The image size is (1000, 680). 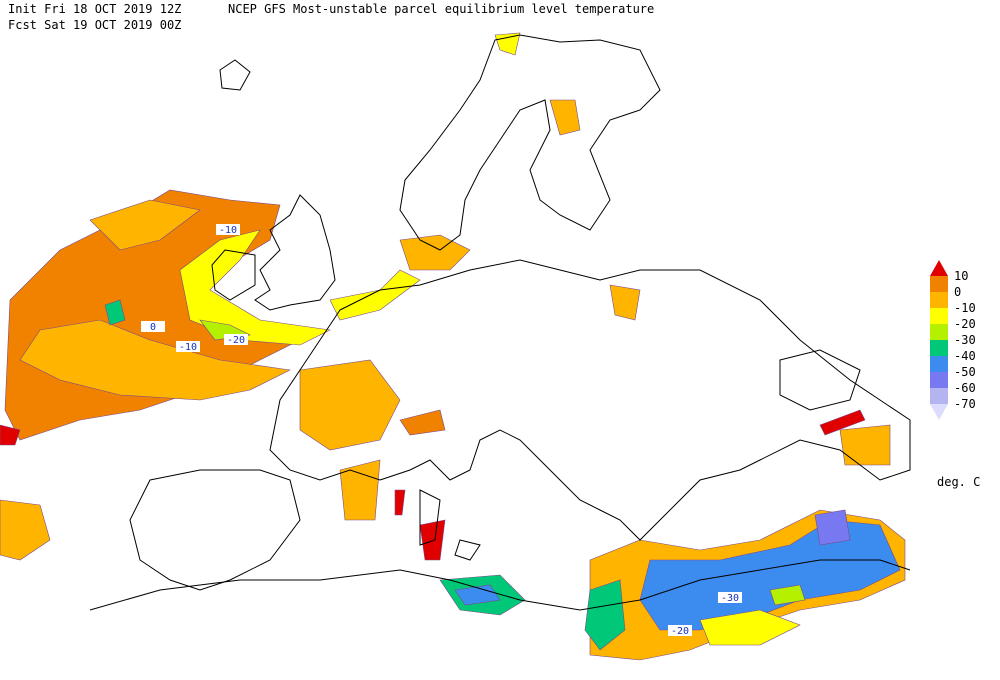 I want to click on legend-label: -20, so click(x=965, y=324).